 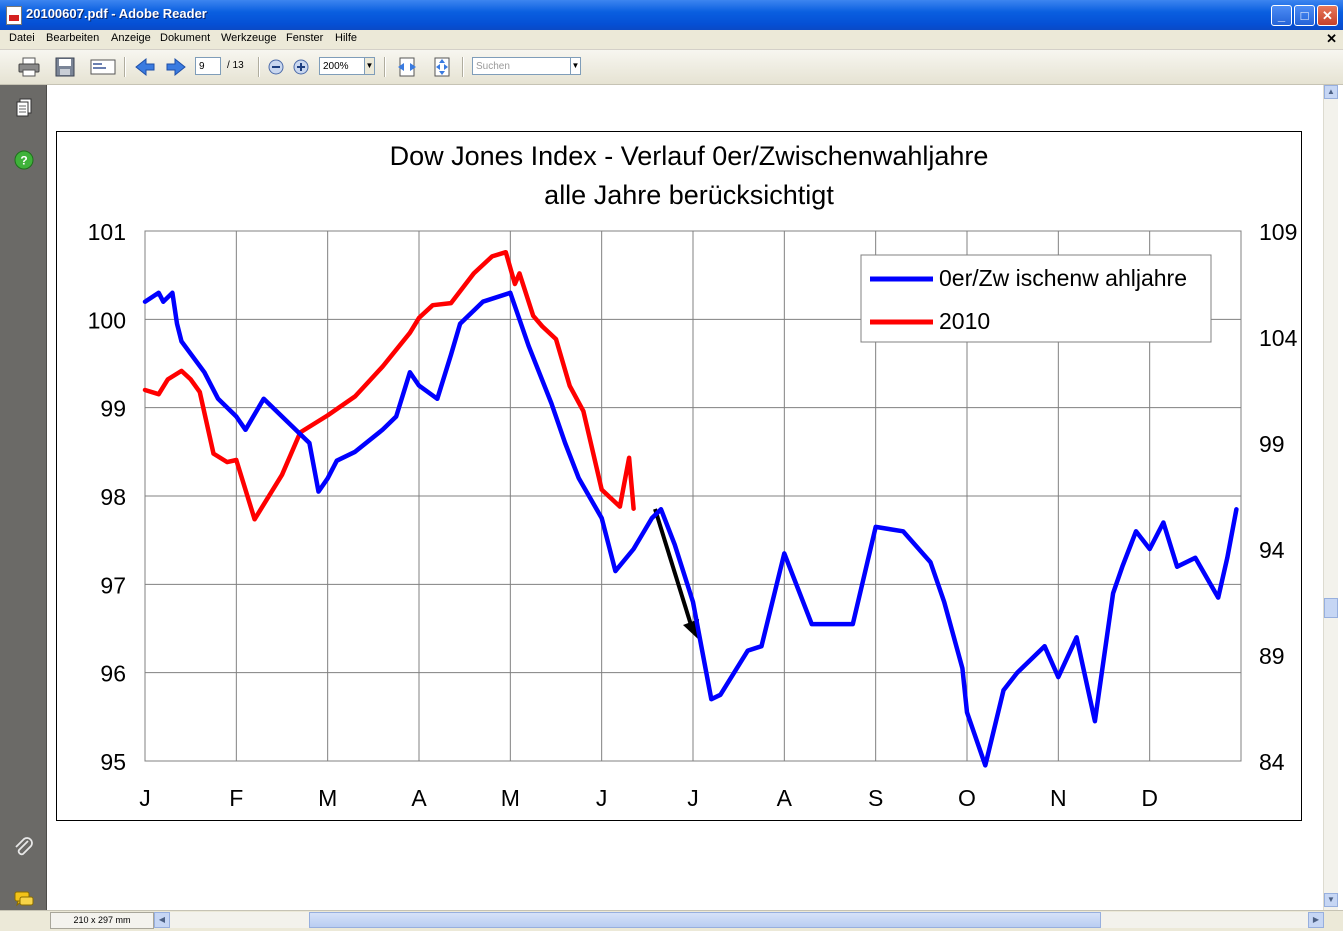 I want to click on left-tick-label: 101, so click(x=107, y=232).